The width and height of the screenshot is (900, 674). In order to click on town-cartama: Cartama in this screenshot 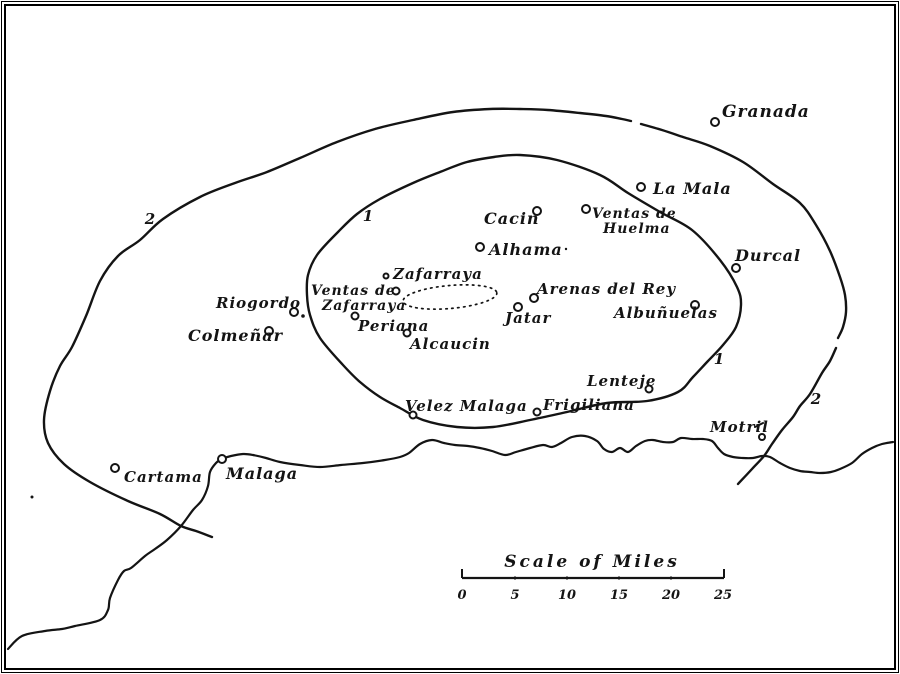, I will do `click(156, 474)`.